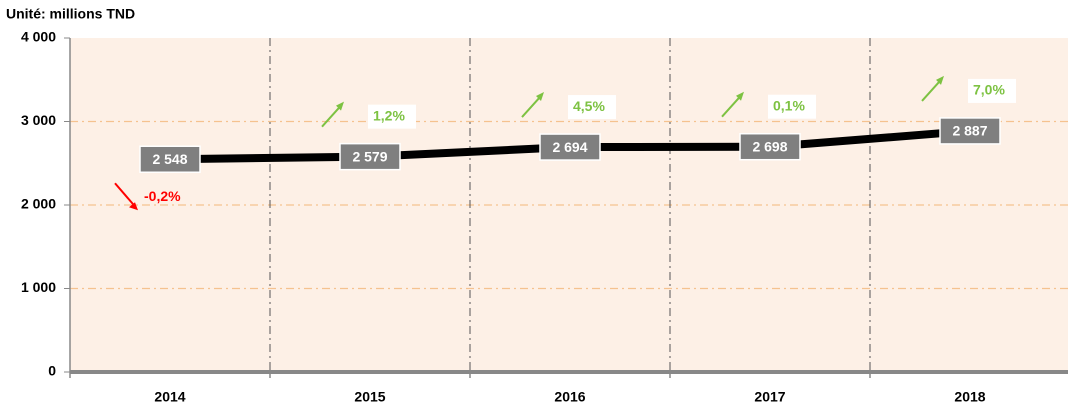 The image size is (1068, 410). What do you see at coordinates (589, 106) in the screenshot?
I see `growth-label: 4,5%` at bounding box center [589, 106].